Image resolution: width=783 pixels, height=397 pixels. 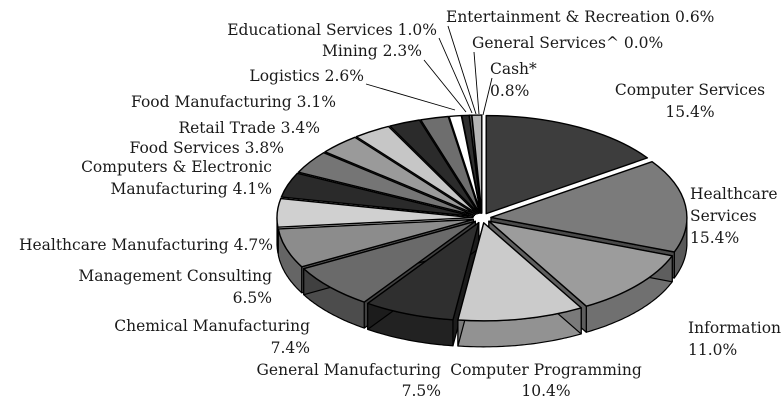 I want to click on slice-label-10: Retail Trade 3.4%, so click(x=249, y=128).